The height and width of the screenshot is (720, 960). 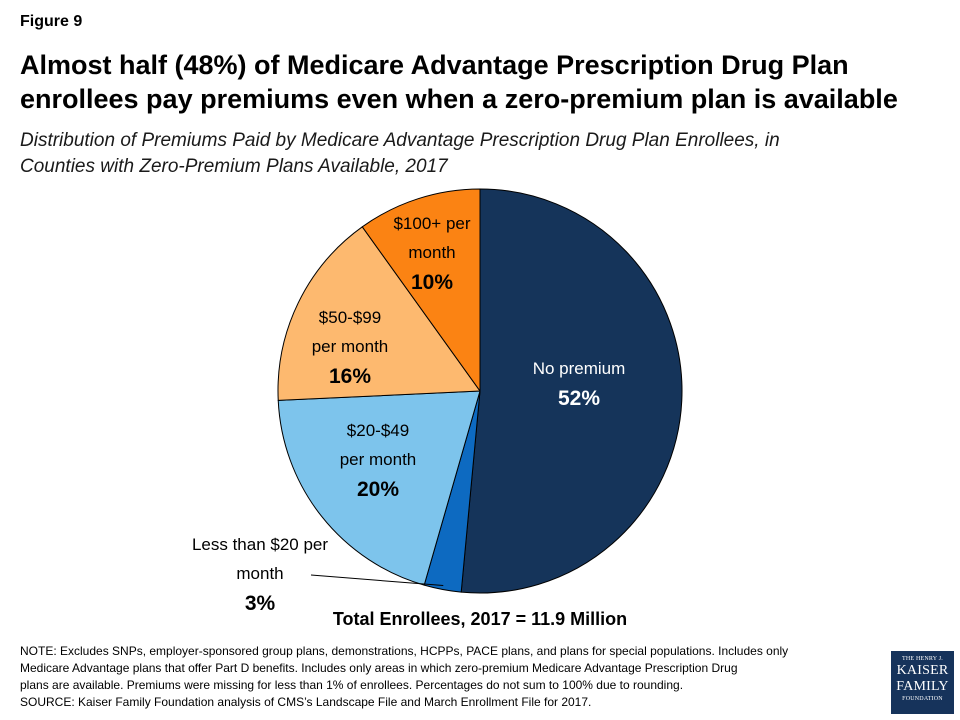 What do you see at coordinates (432, 282) in the screenshot?
I see `slice-percent-label: 10%` at bounding box center [432, 282].